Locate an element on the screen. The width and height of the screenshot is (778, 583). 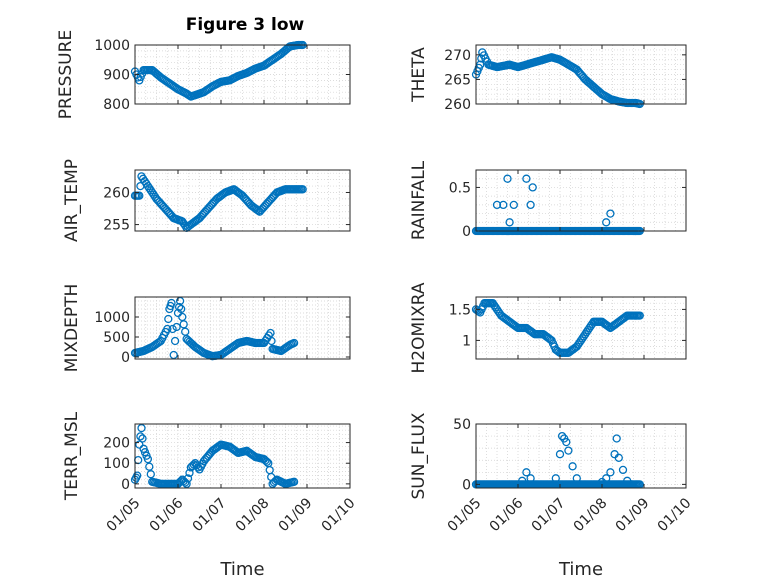
subplot-rainfall: 0 0.5 RAINFALL is located at coordinates (548, 200).